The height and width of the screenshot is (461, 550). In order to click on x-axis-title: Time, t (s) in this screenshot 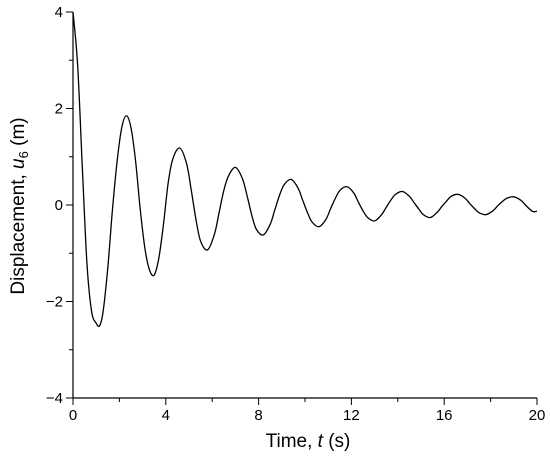, I will do `click(308, 441)`.